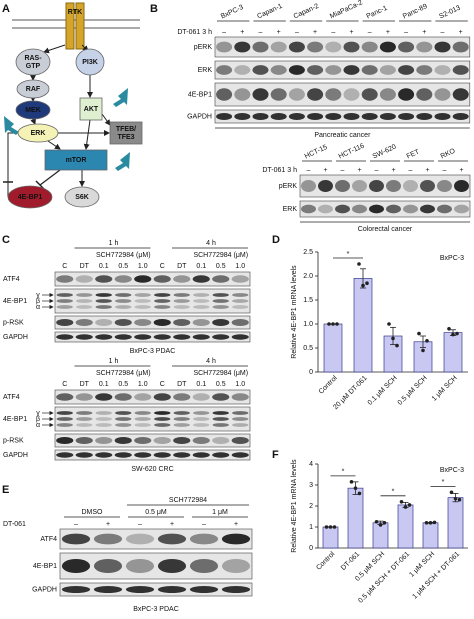  What do you see at coordinates (311, 548) in the screenshot?
I see `y-tick-label: 0` at bounding box center [311, 548].